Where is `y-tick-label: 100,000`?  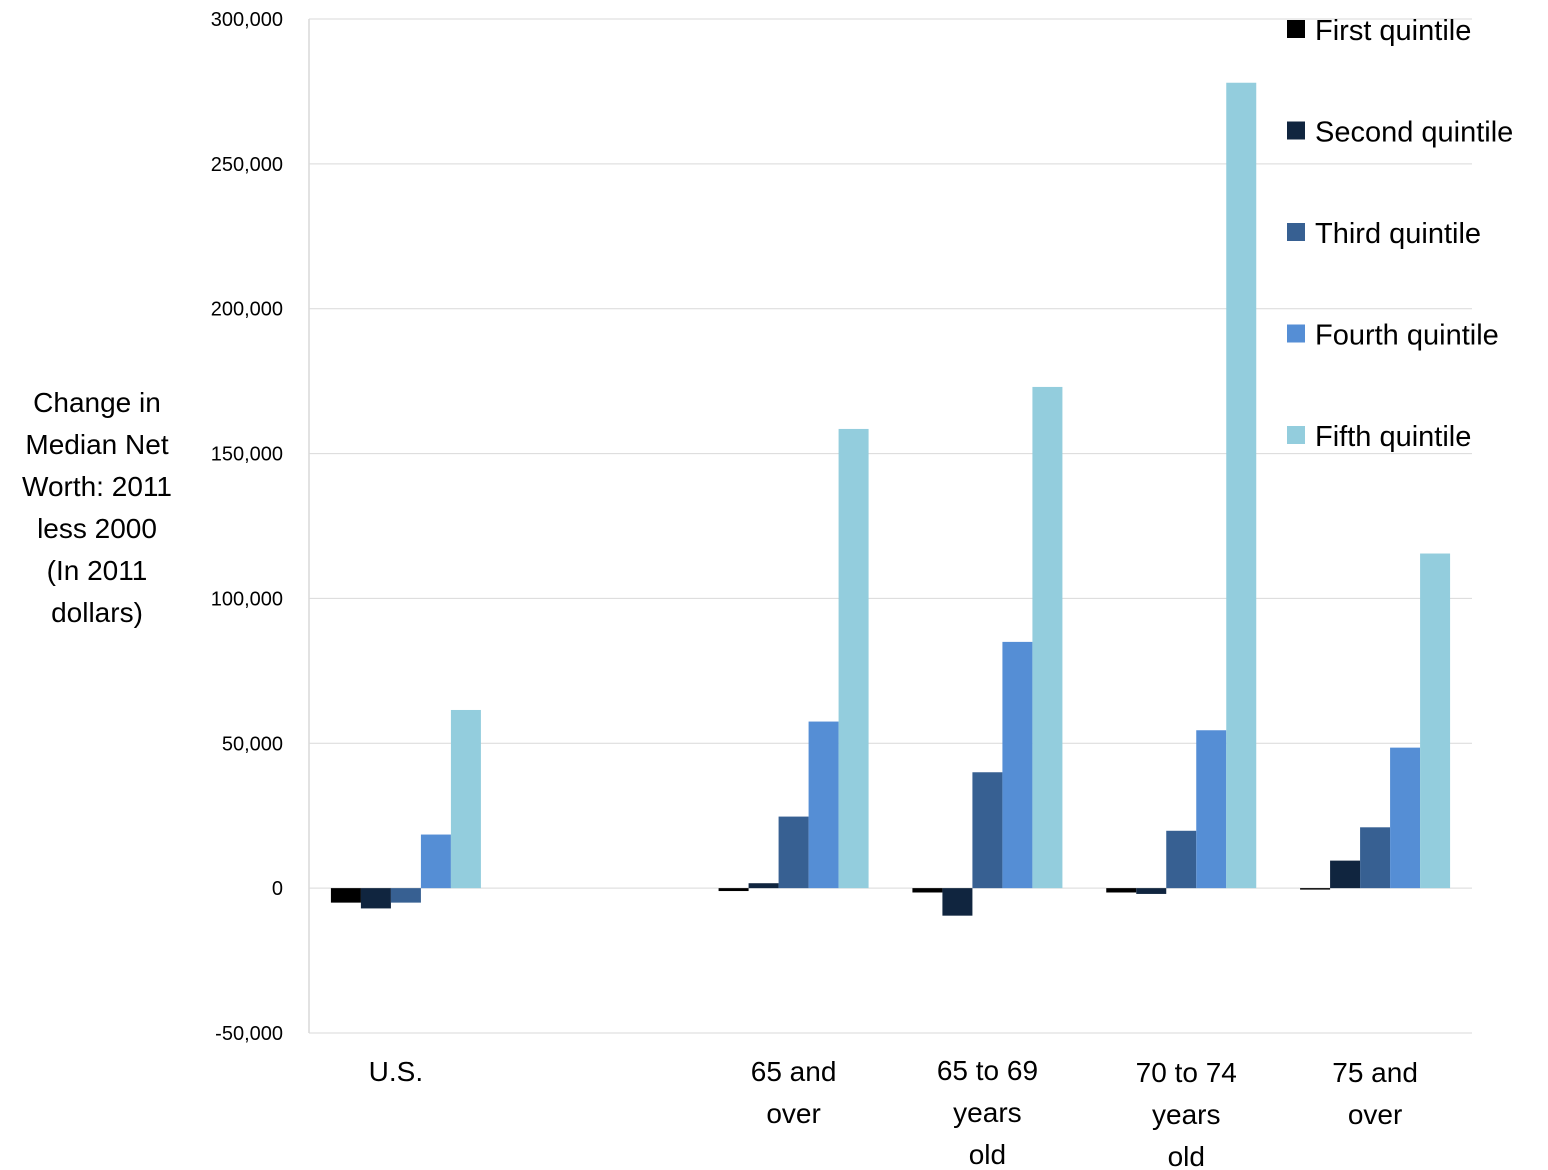 y-tick-label: 100,000 is located at coordinates (247, 599).